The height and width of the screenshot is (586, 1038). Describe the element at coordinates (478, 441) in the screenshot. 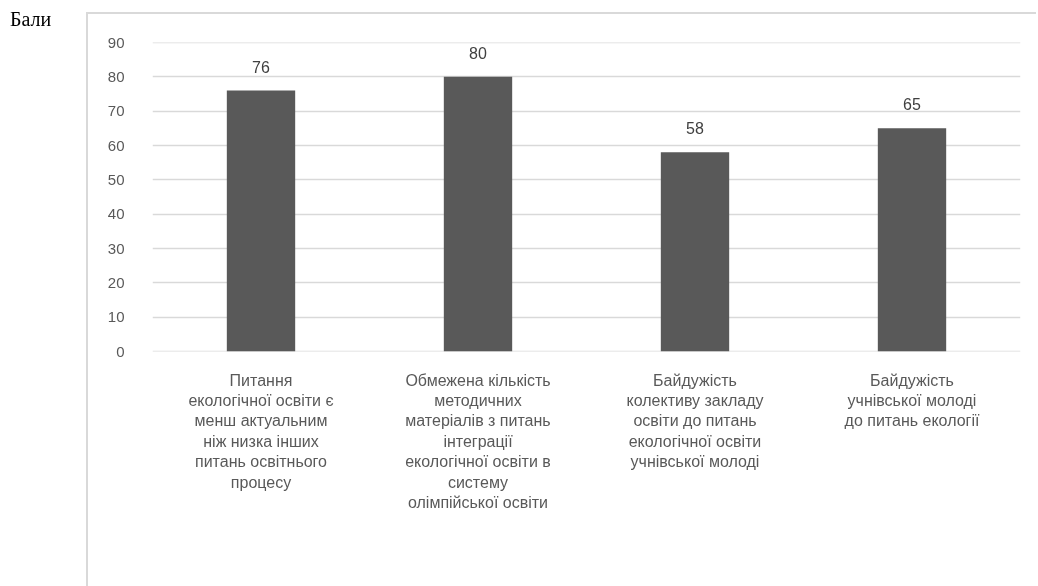

I see `x-tick-label: Обмежена кількість методичних матеріалів з питань інтеграції екологічної освіти в систему олімпійської освіти` at that location.